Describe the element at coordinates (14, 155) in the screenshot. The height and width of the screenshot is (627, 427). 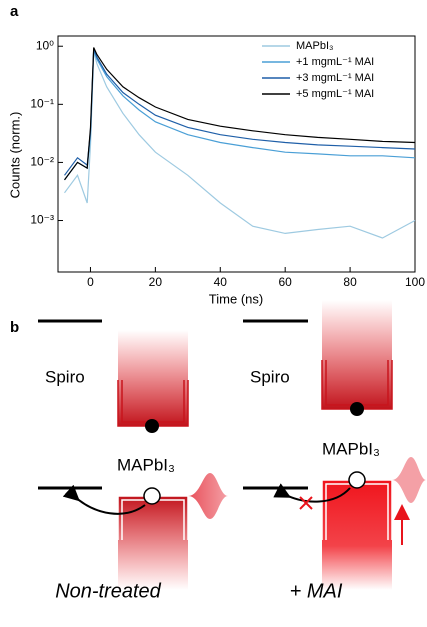
I see `y-axis-label: Counts (norm.)` at that location.